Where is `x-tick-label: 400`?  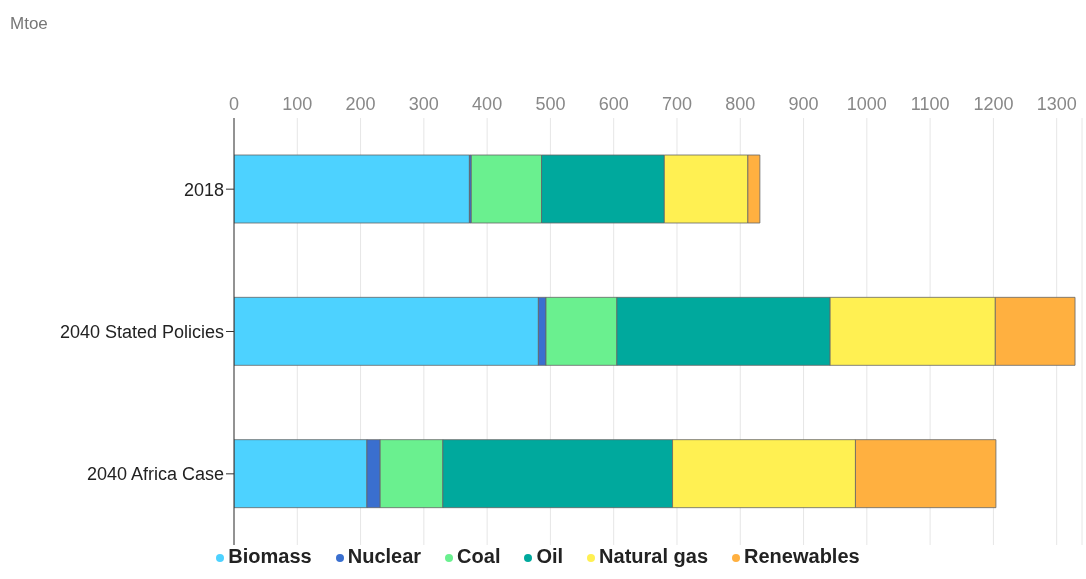
x-tick-label: 400 is located at coordinates (487, 104).